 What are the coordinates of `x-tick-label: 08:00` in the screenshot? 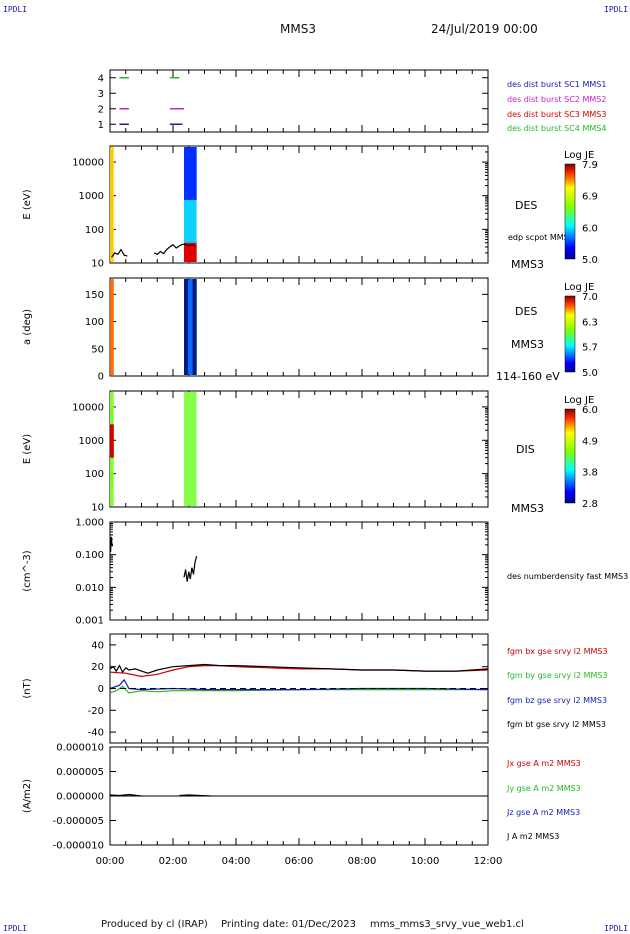 It's located at (362, 861).